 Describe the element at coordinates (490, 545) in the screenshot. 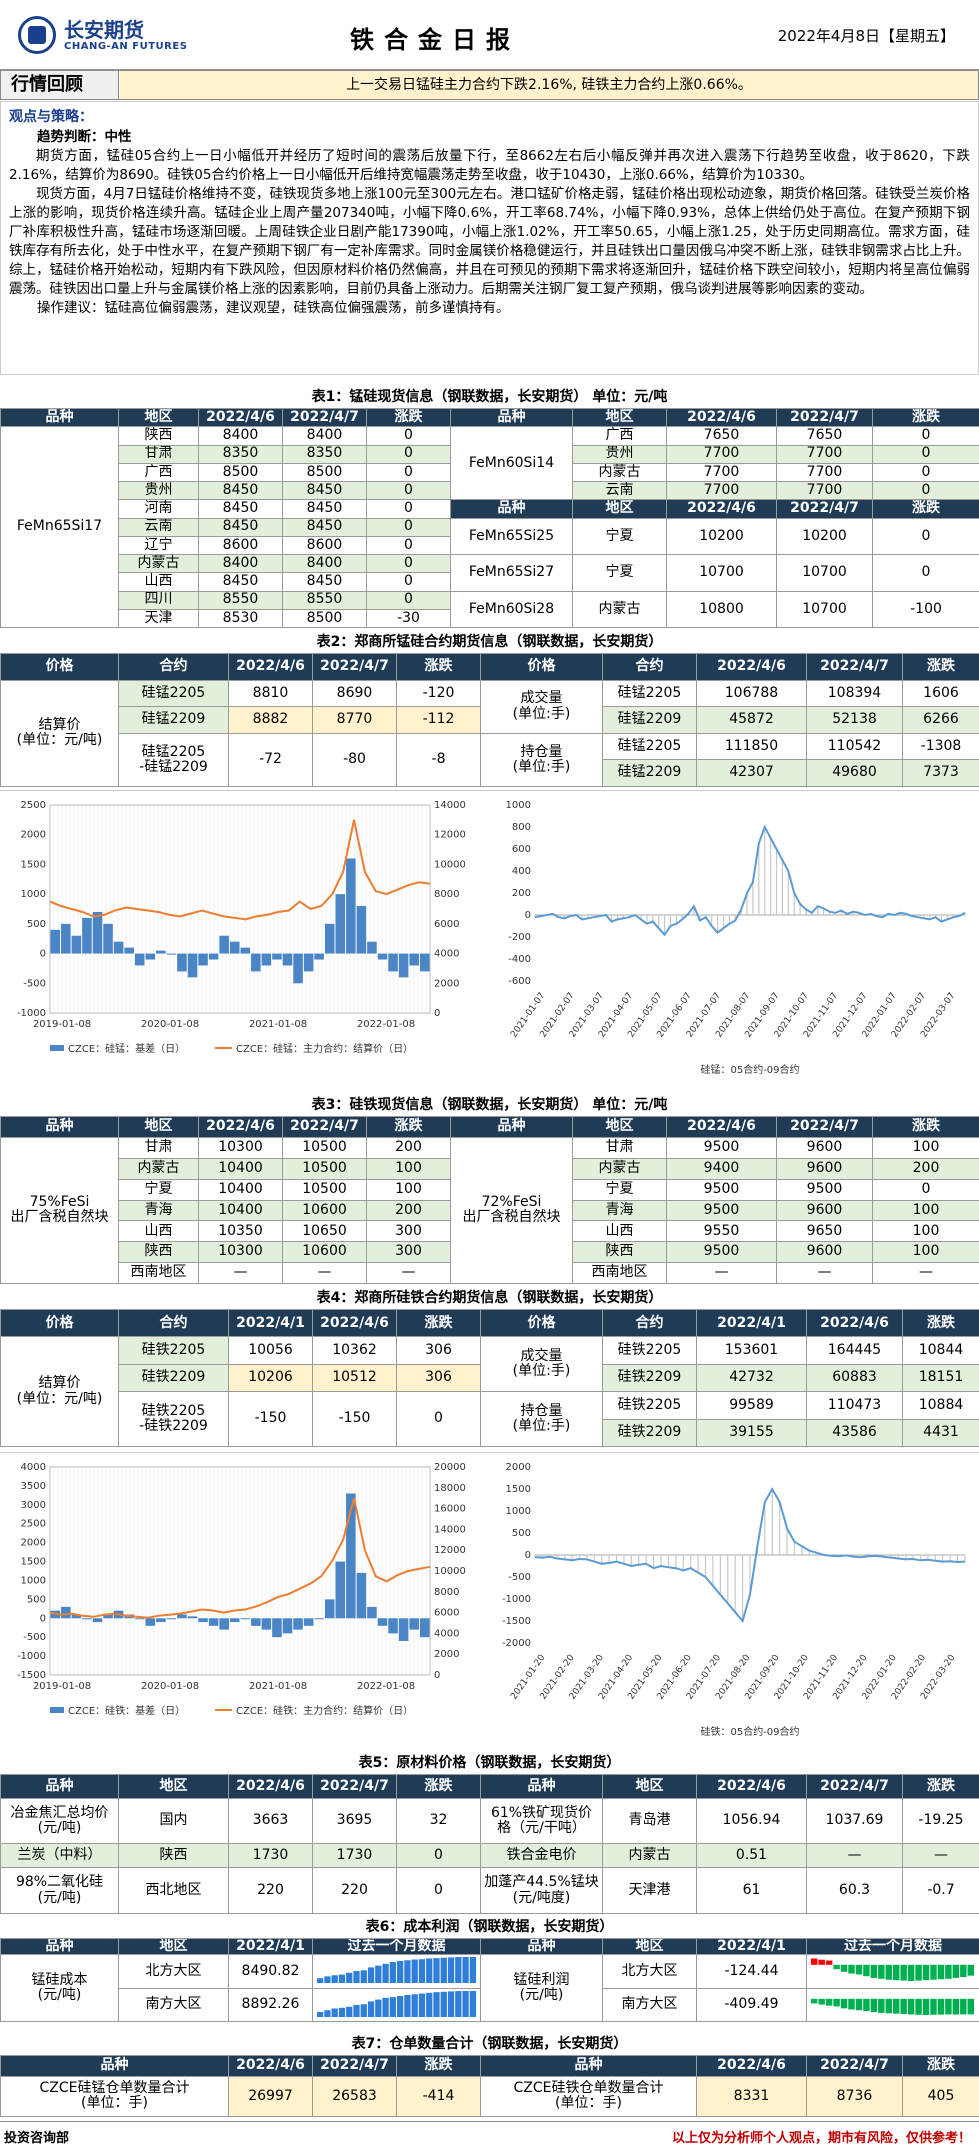

I see `table-row: 辽宁 8600 8600 0` at that location.